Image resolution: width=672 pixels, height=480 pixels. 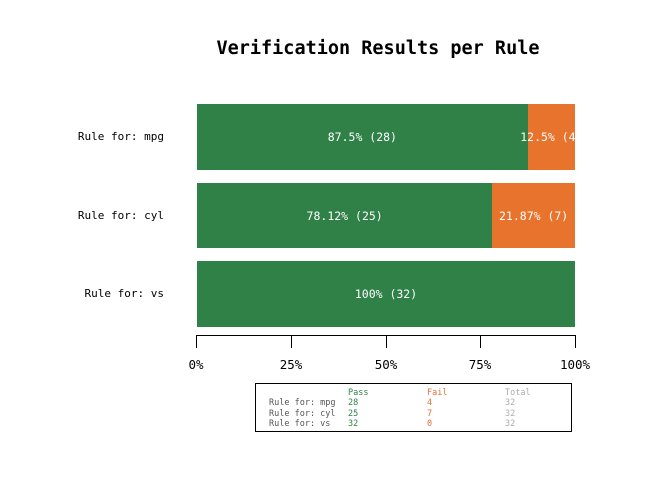 What do you see at coordinates (420, 414) in the screenshot?
I see `table-row-cyl: Rule for: cyl 25 7 32` at bounding box center [420, 414].